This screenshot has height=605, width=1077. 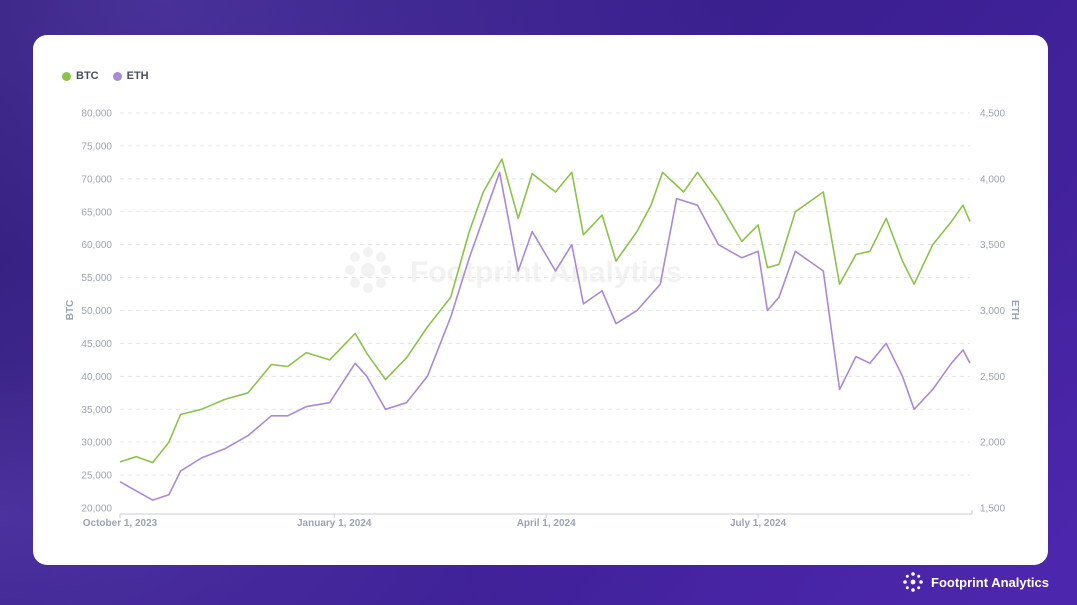 What do you see at coordinates (96, 245) in the screenshot?
I see `y-left-tick-label: 60,000` at bounding box center [96, 245].